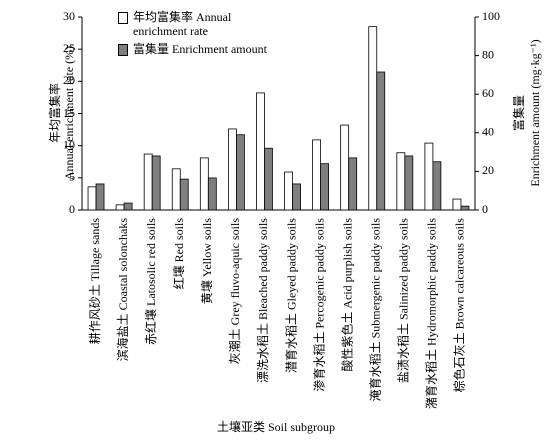 The height and width of the screenshot is (442, 559). I want to click on x-tick-label: 潜育水稻土 Gleyed paddy soils, so click(290, 295).